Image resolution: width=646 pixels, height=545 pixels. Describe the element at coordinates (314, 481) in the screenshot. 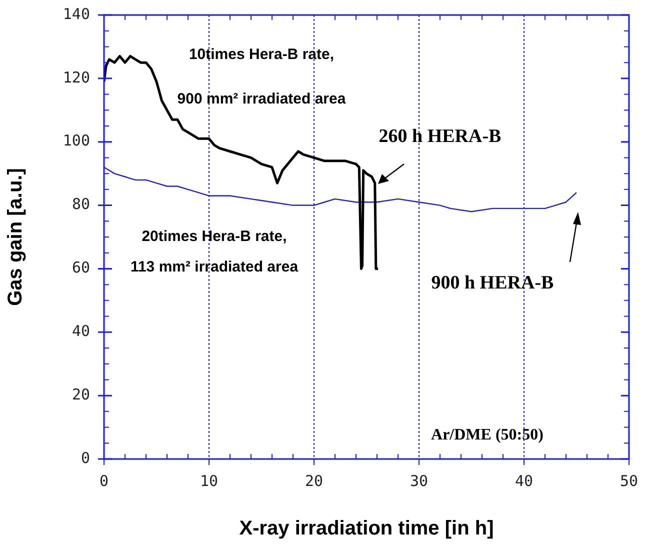

I see `x-tick-label: 20` at that location.